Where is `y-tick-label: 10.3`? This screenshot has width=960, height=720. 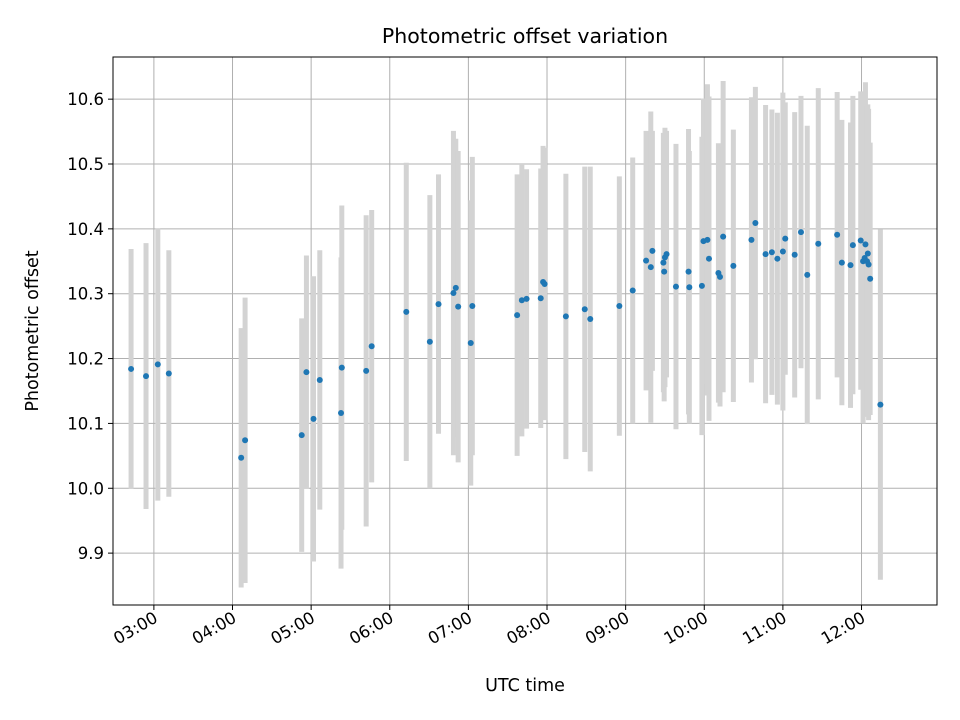
y-tick-label: 10.3 is located at coordinates (85, 294).